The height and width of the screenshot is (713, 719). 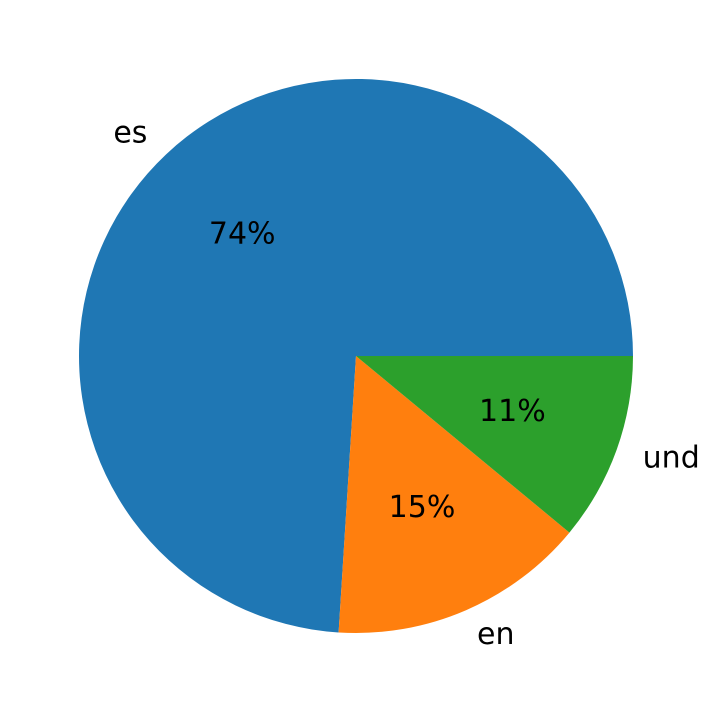 I want to click on percent-label: 11%, so click(x=512, y=411).